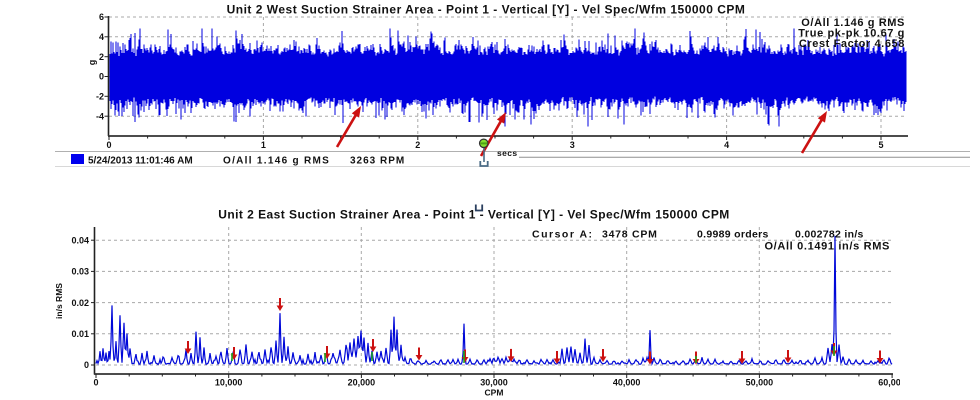  I want to click on svg-text: 20,000, so click(362, 383).